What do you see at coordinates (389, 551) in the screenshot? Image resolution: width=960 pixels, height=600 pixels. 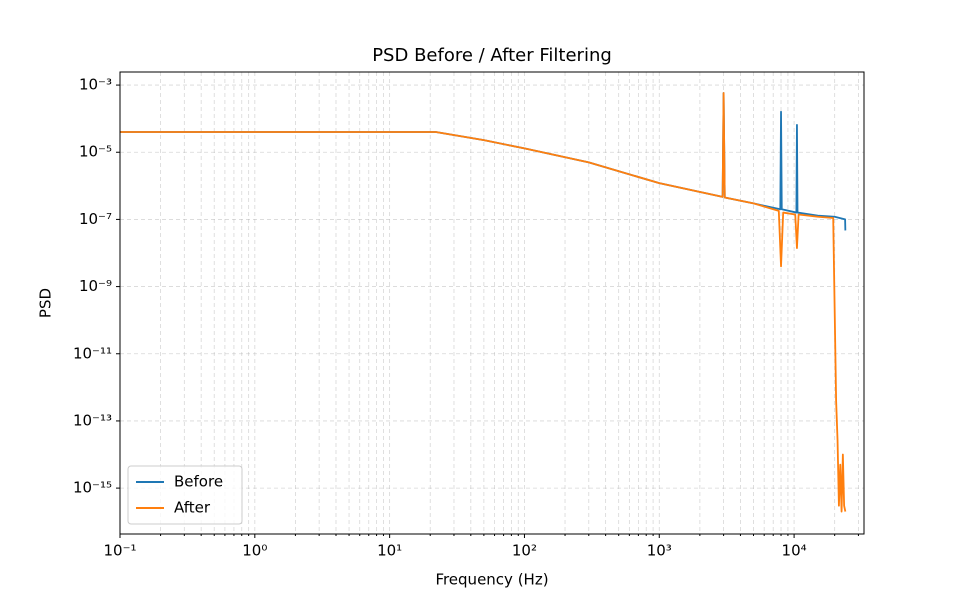 I see `x-tick-label: 10¹` at bounding box center [389, 551].